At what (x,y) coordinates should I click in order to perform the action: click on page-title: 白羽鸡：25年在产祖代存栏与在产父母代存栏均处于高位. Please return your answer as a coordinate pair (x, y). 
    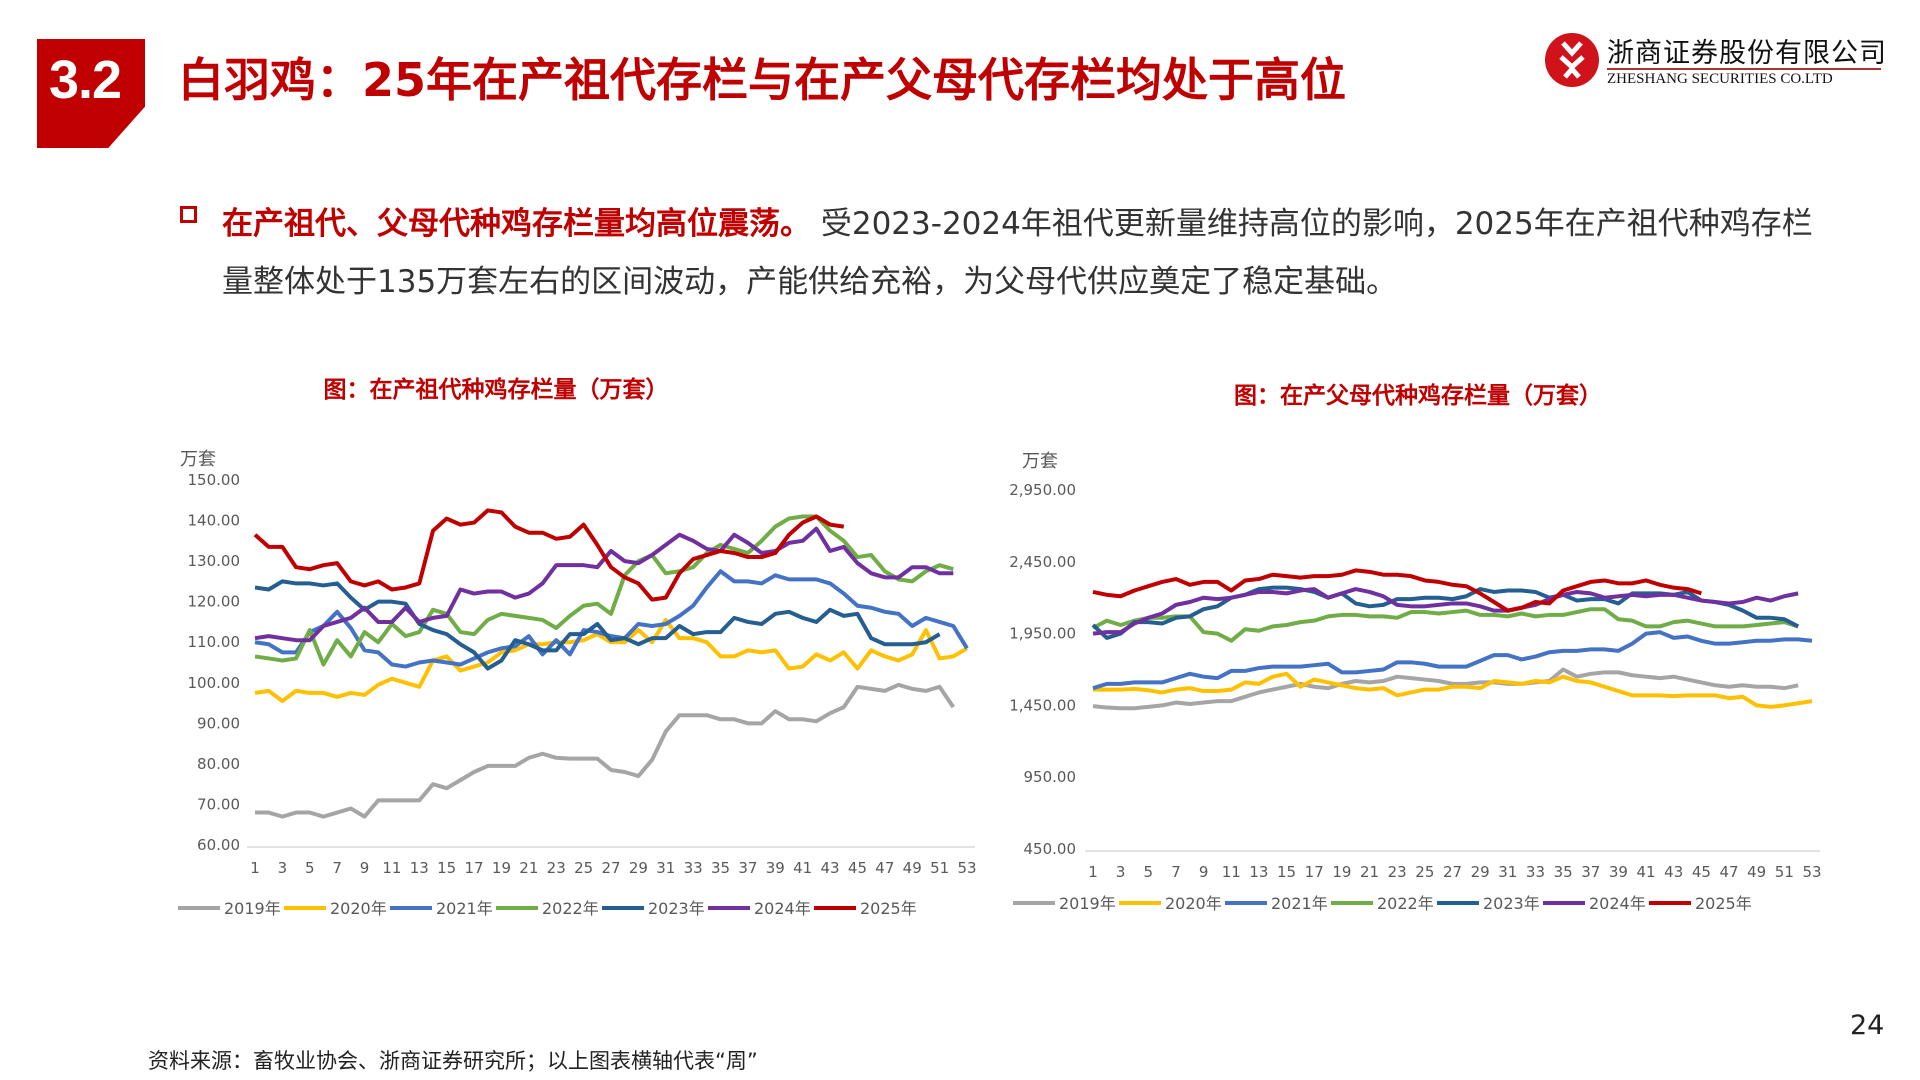
    Looking at the image, I should click on (762, 80).